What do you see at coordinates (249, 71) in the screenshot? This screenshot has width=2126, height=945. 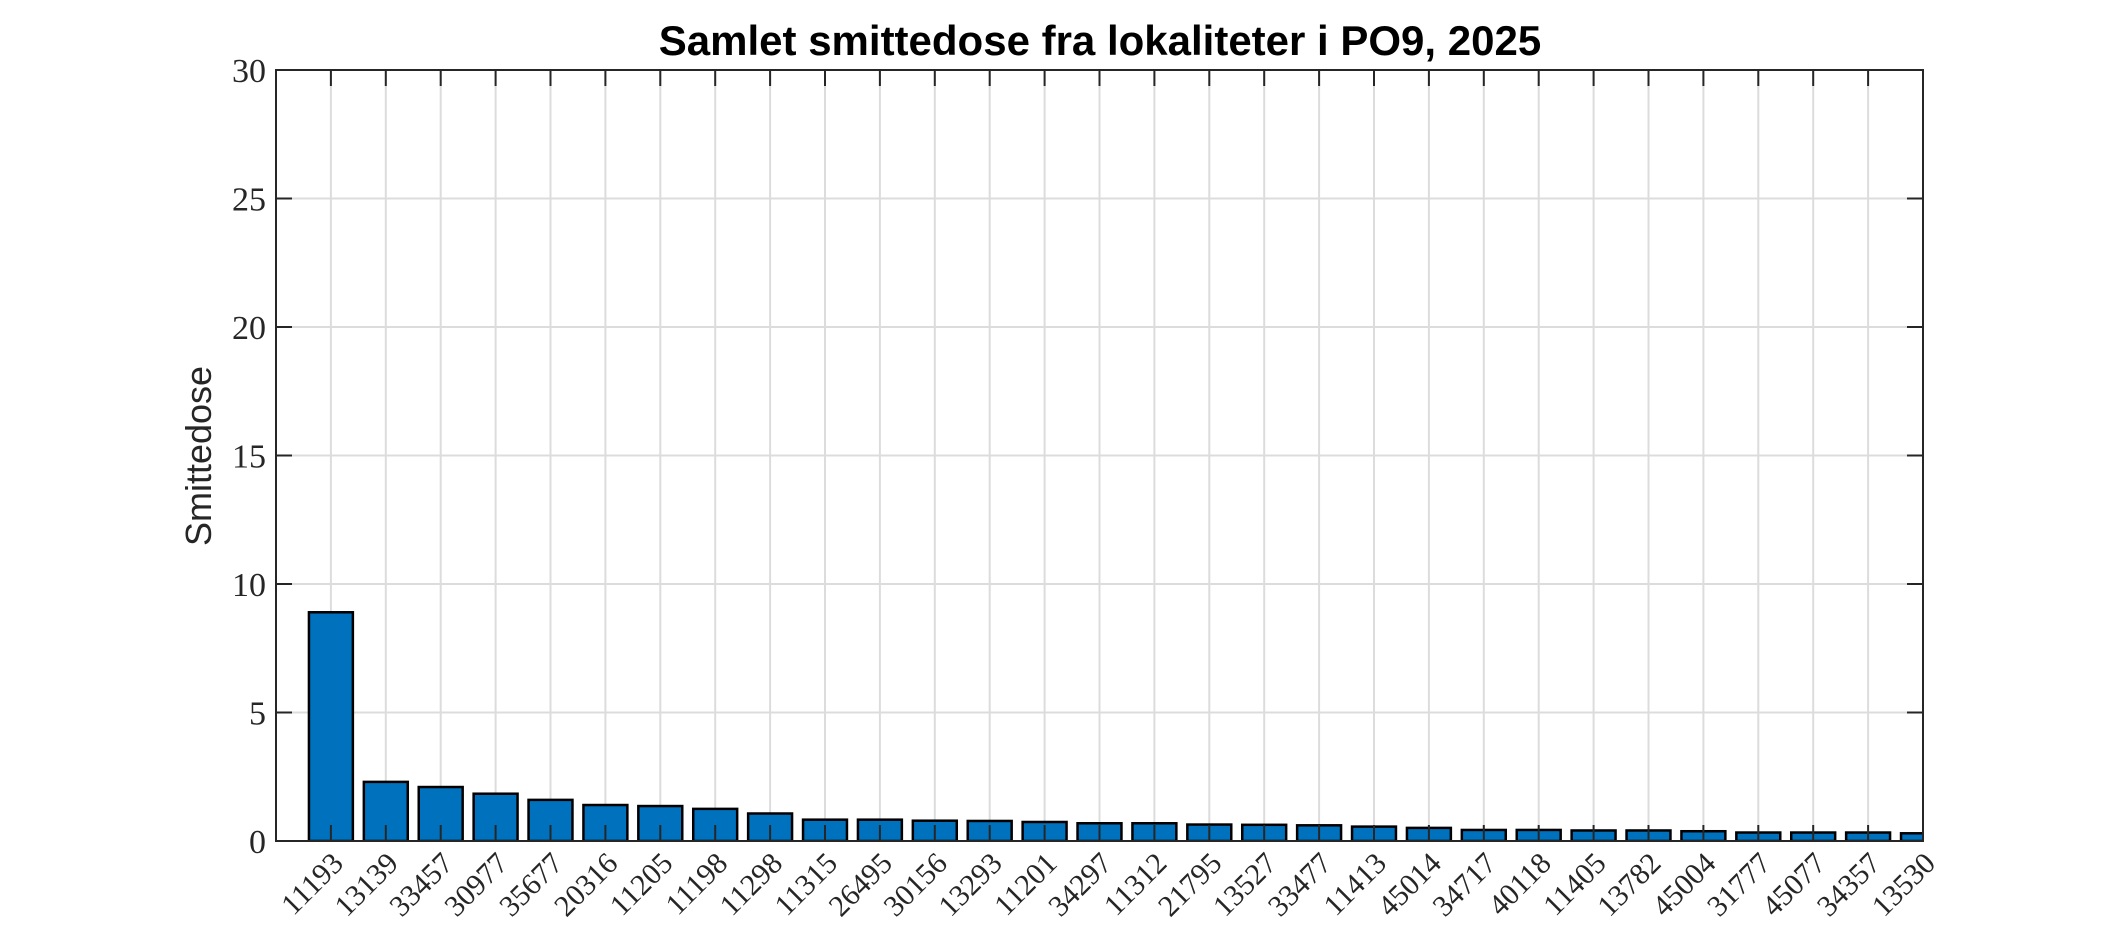 I see `y-tick-label: 30` at bounding box center [249, 71].